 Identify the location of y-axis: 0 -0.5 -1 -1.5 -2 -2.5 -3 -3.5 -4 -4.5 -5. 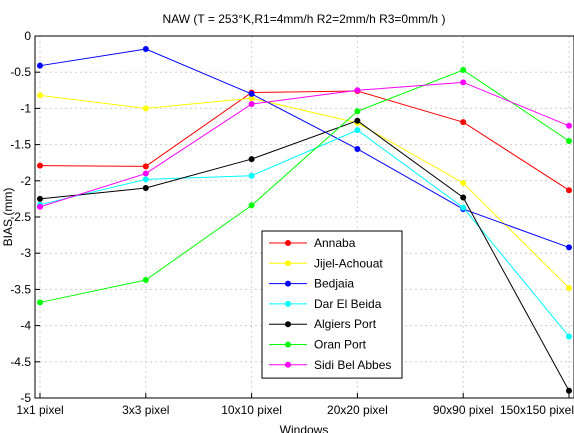
(25, 217).